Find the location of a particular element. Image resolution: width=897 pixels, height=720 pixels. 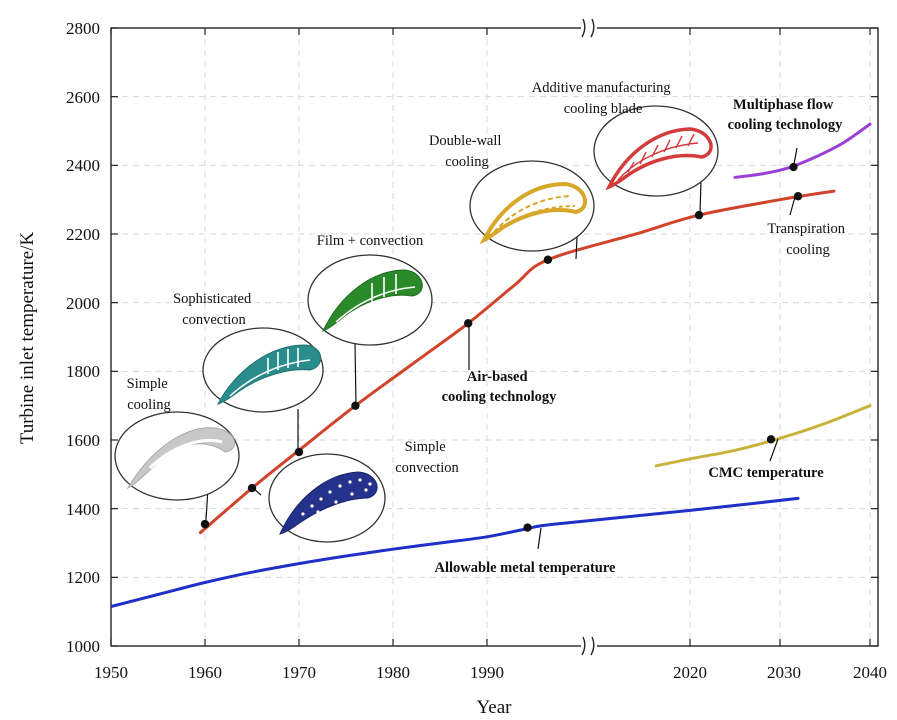

y-tick-label: 1000 is located at coordinates (83, 646).